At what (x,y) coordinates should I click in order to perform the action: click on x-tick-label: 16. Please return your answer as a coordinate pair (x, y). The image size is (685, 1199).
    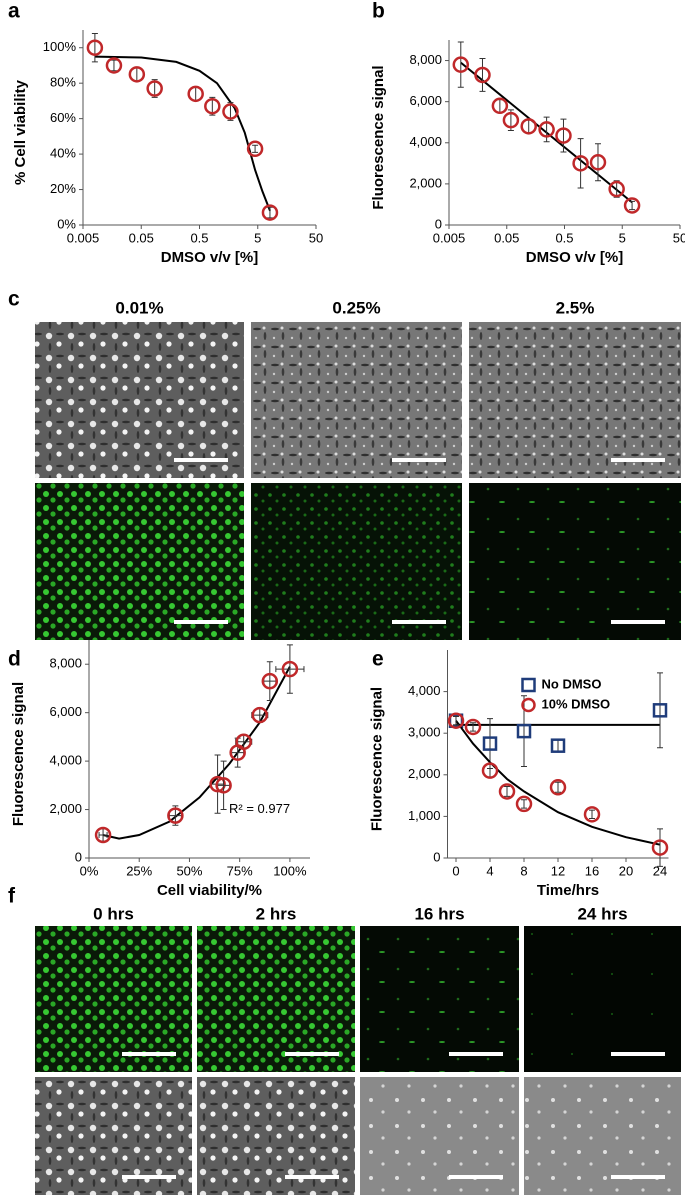
    Looking at the image, I should click on (592, 870).